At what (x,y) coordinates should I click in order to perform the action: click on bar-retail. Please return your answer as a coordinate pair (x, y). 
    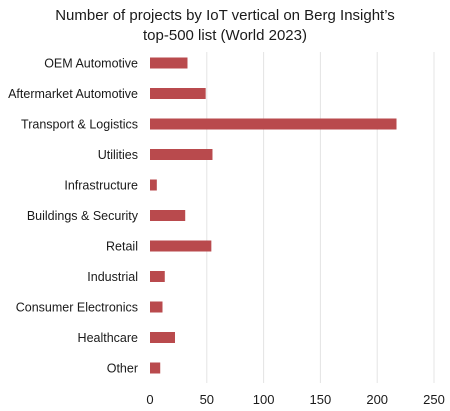
    Looking at the image, I should click on (181, 246).